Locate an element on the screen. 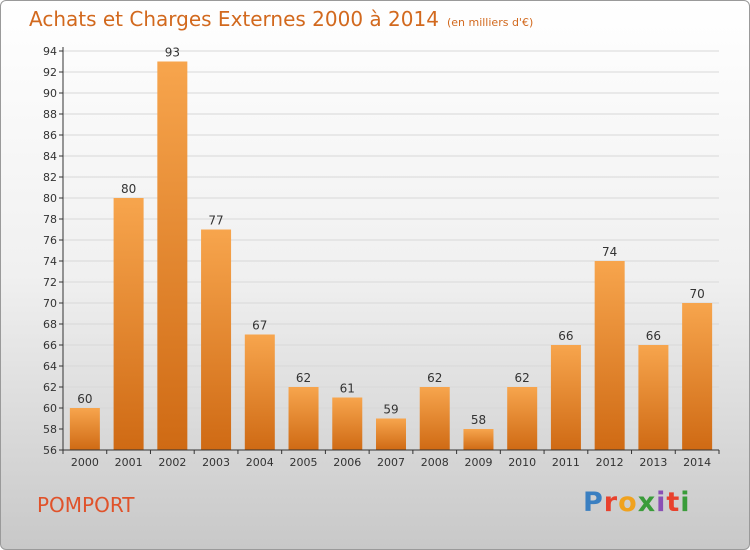  x-tick-label-2011: 2011 is located at coordinates (566, 462).